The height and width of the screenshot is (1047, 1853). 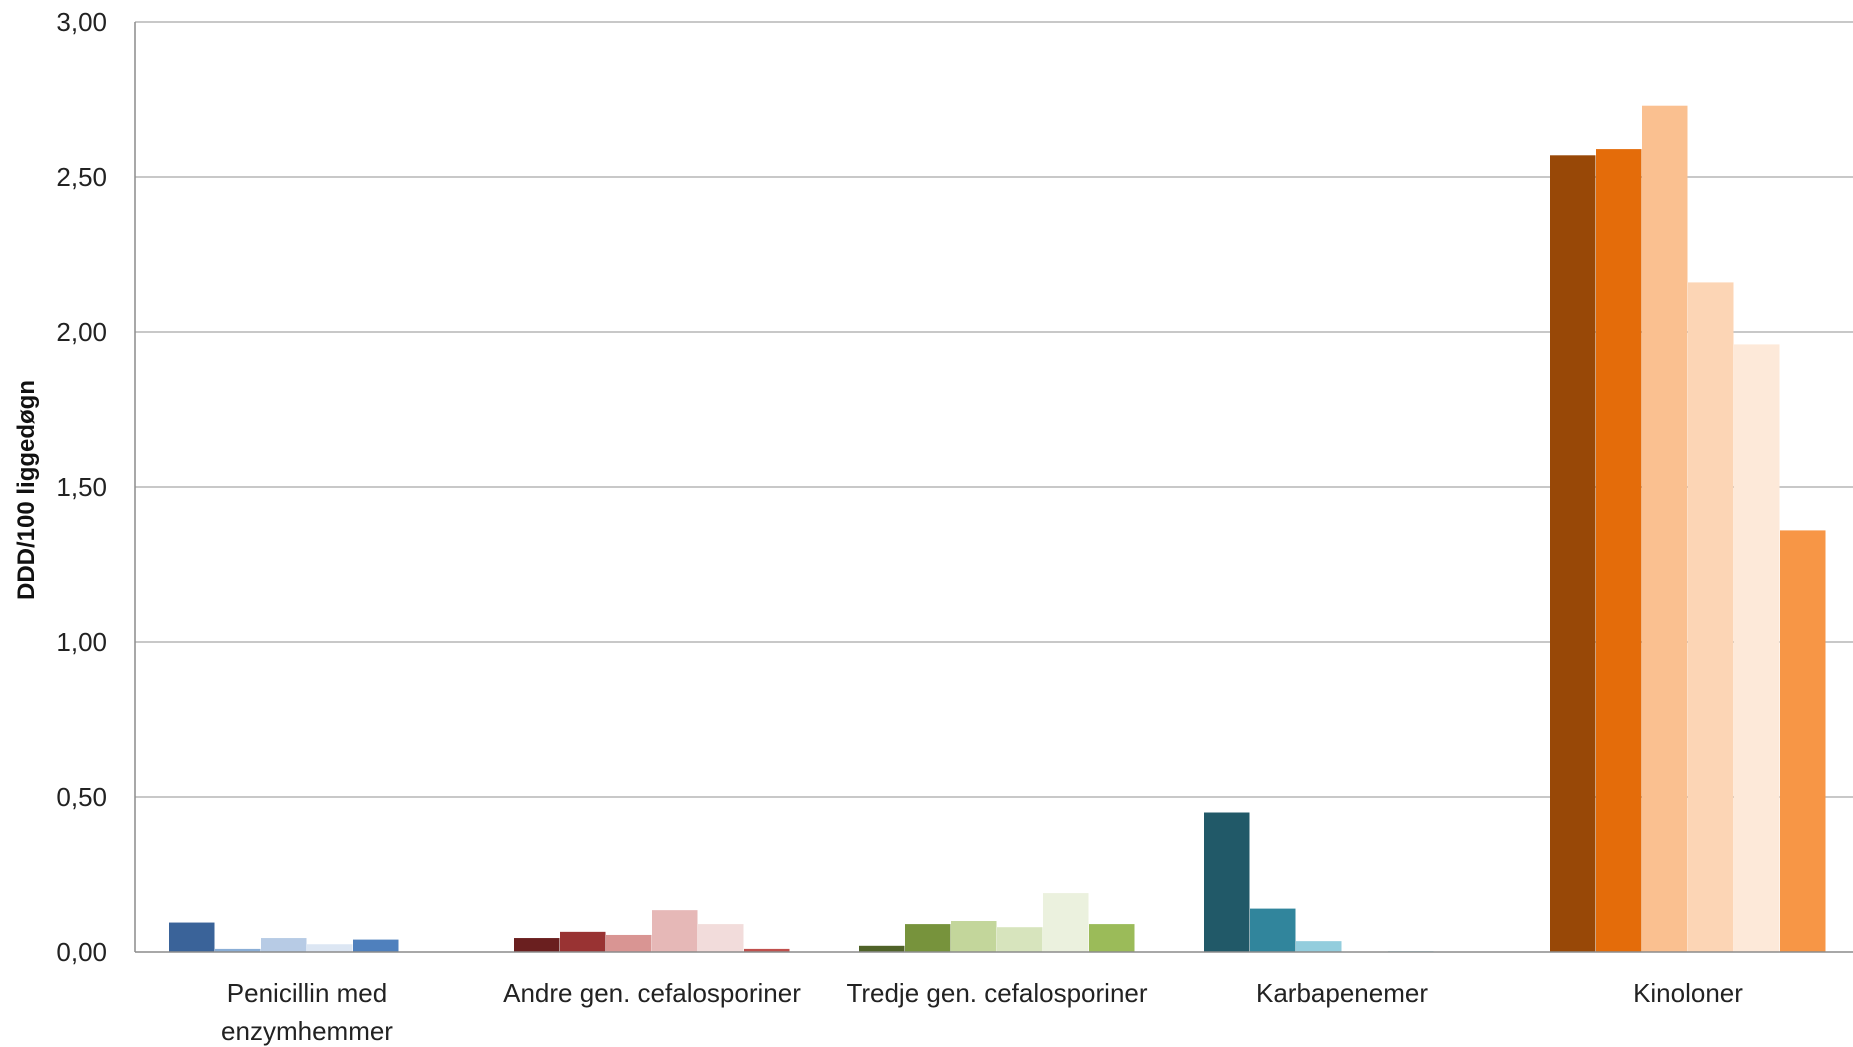 I want to click on x-tick-label: Penicillin med, so click(x=307, y=993).